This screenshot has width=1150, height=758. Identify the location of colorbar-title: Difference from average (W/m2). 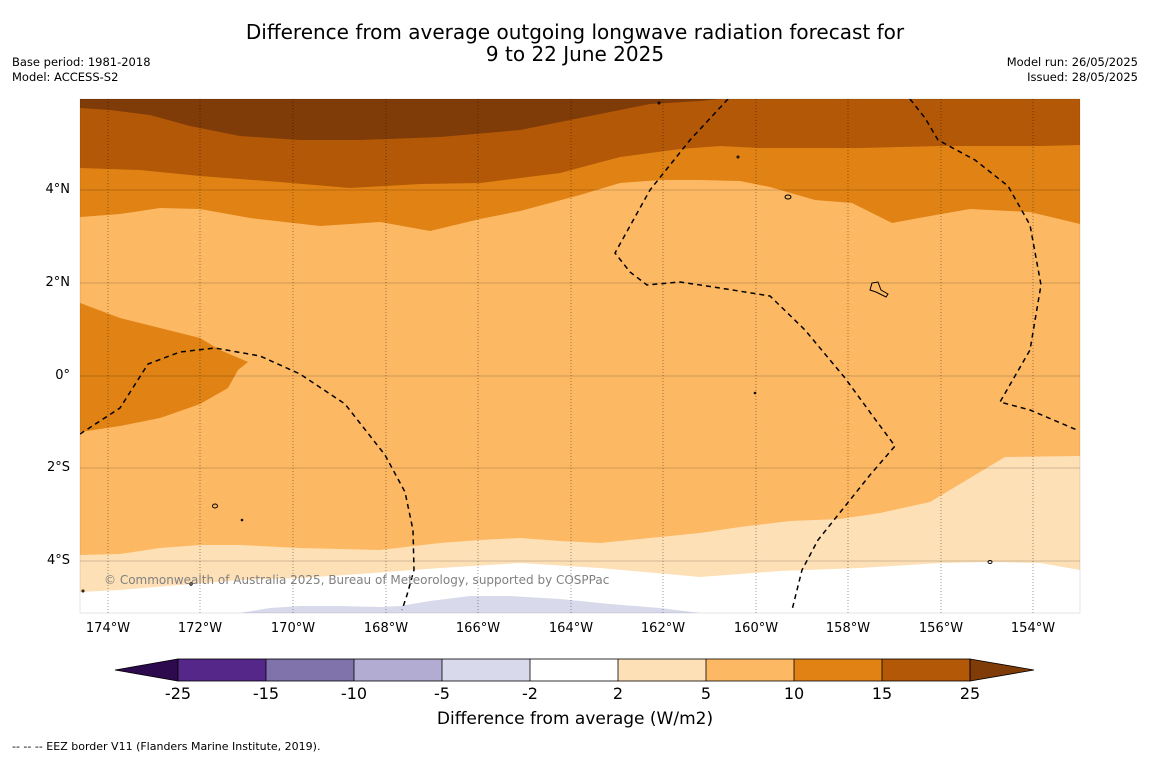
(575, 719).